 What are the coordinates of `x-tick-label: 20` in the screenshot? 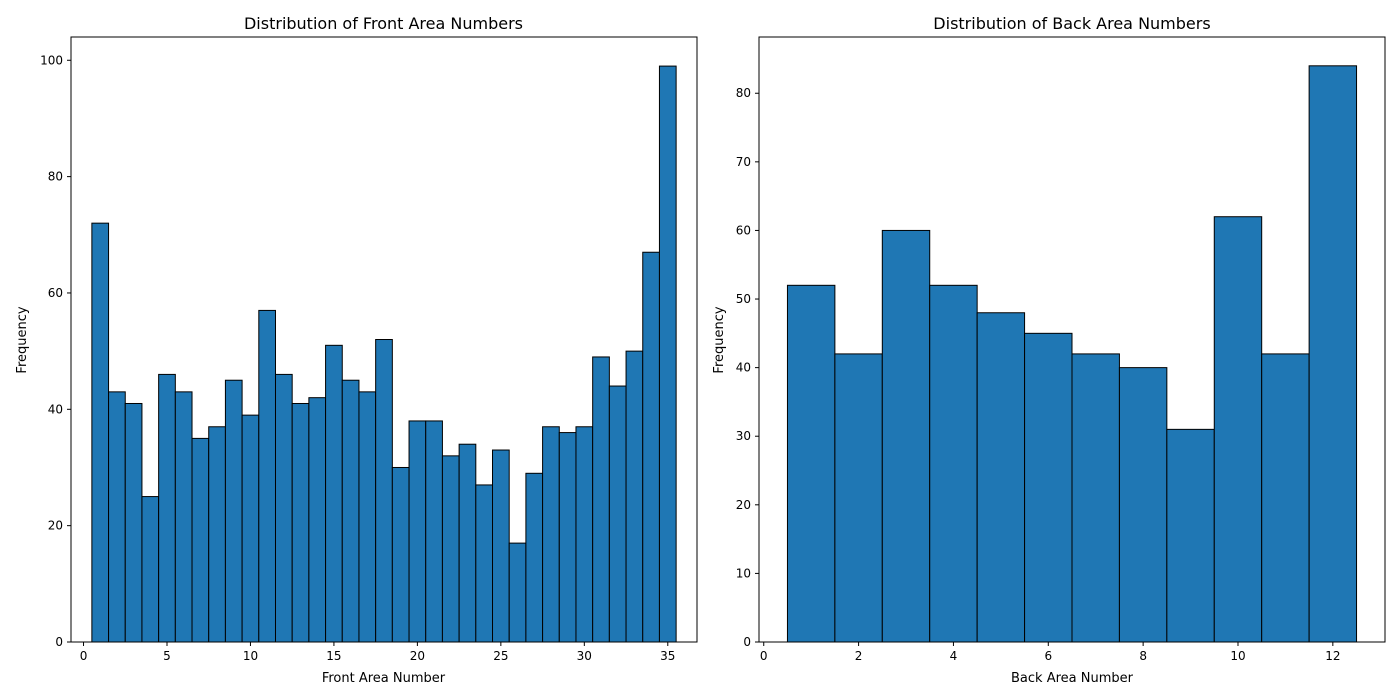 It's located at (417, 656).